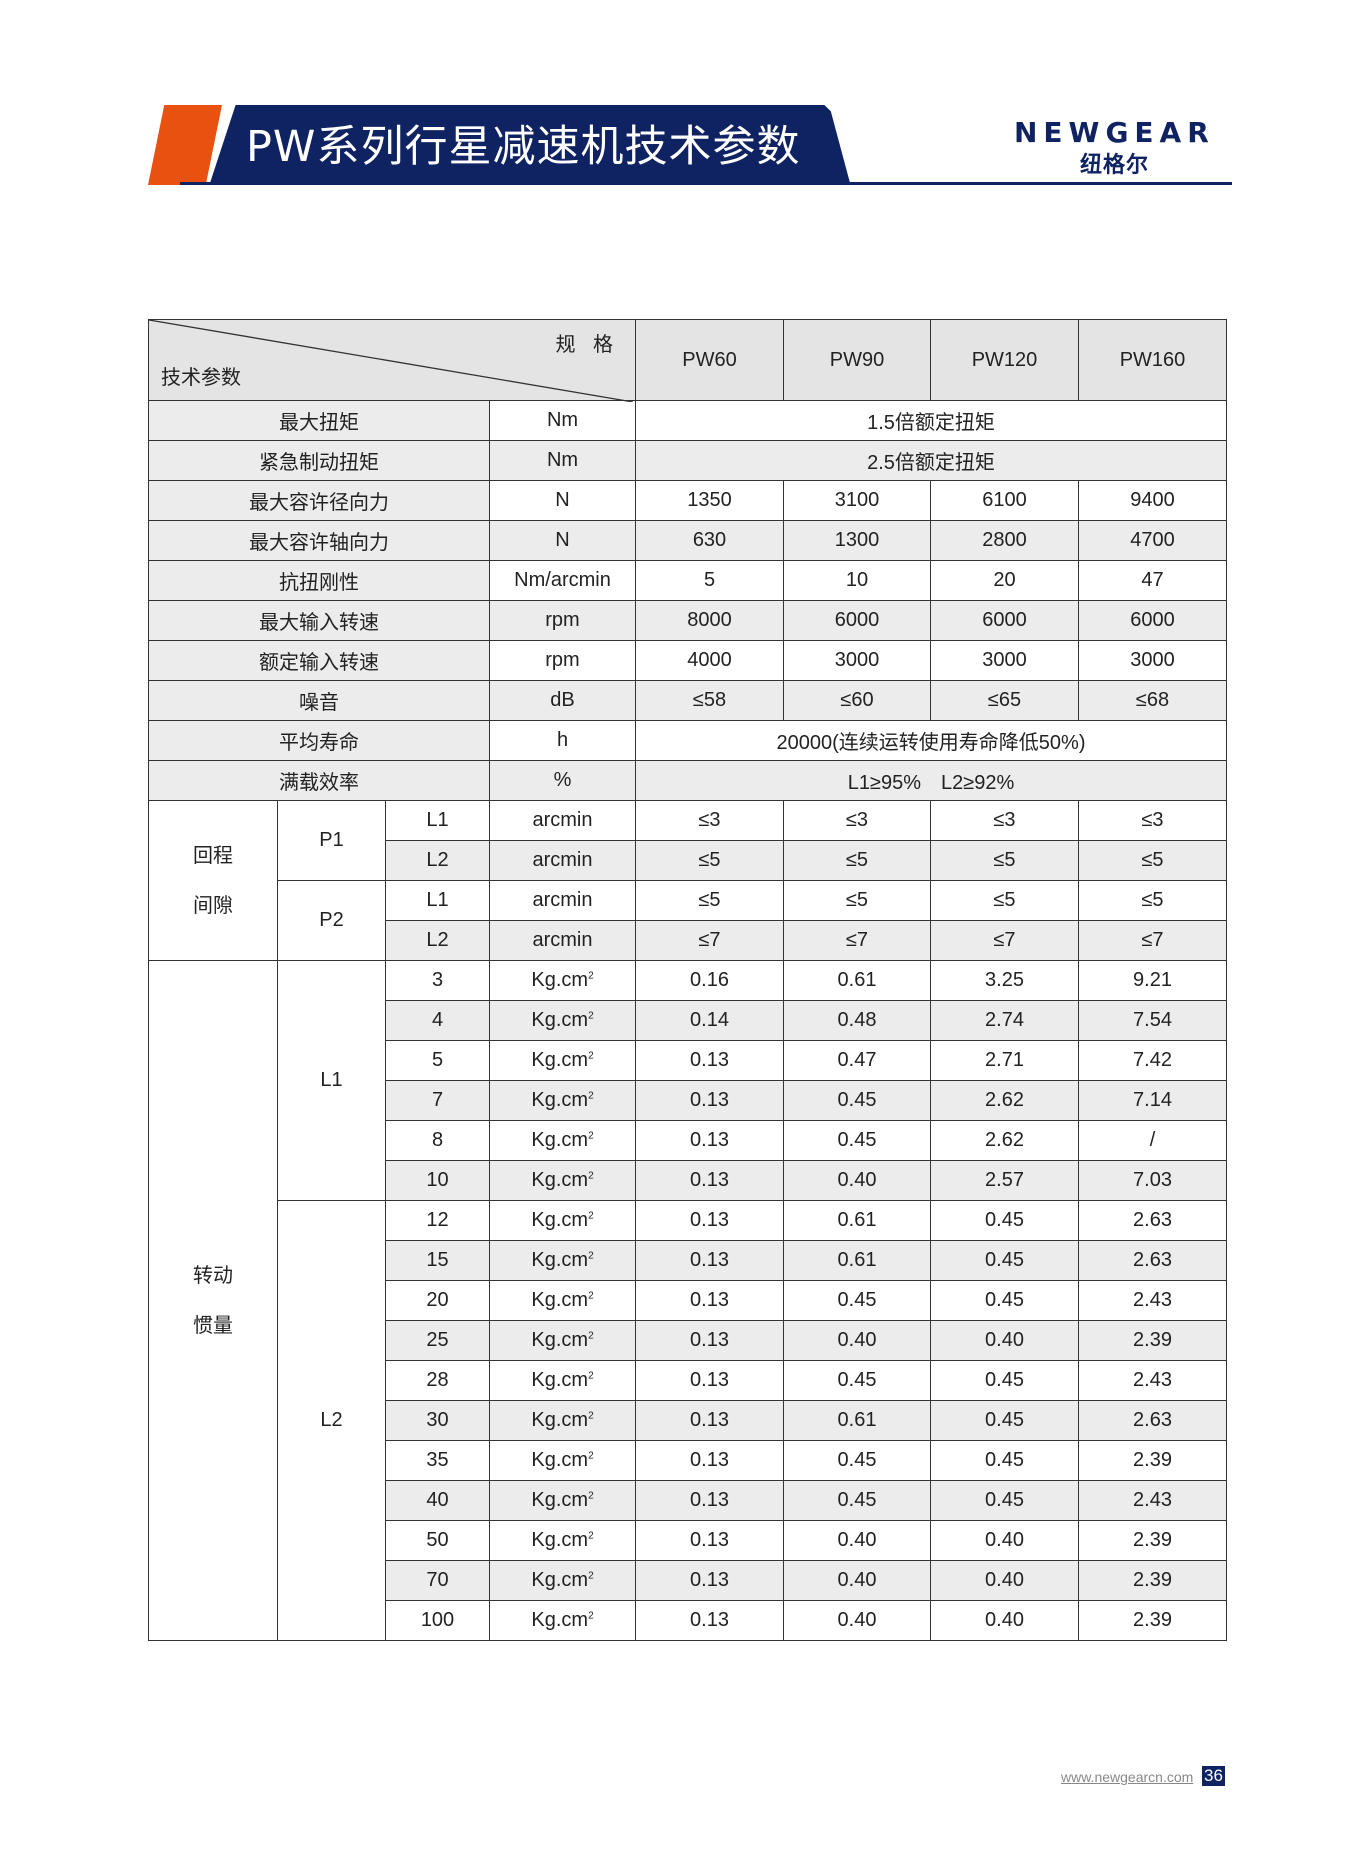 The width and height of the screenshot is (1362, 1871). Describe the element at coordinates (437, 940) in the screenshot. I see `stage-cell: L2` at that location.